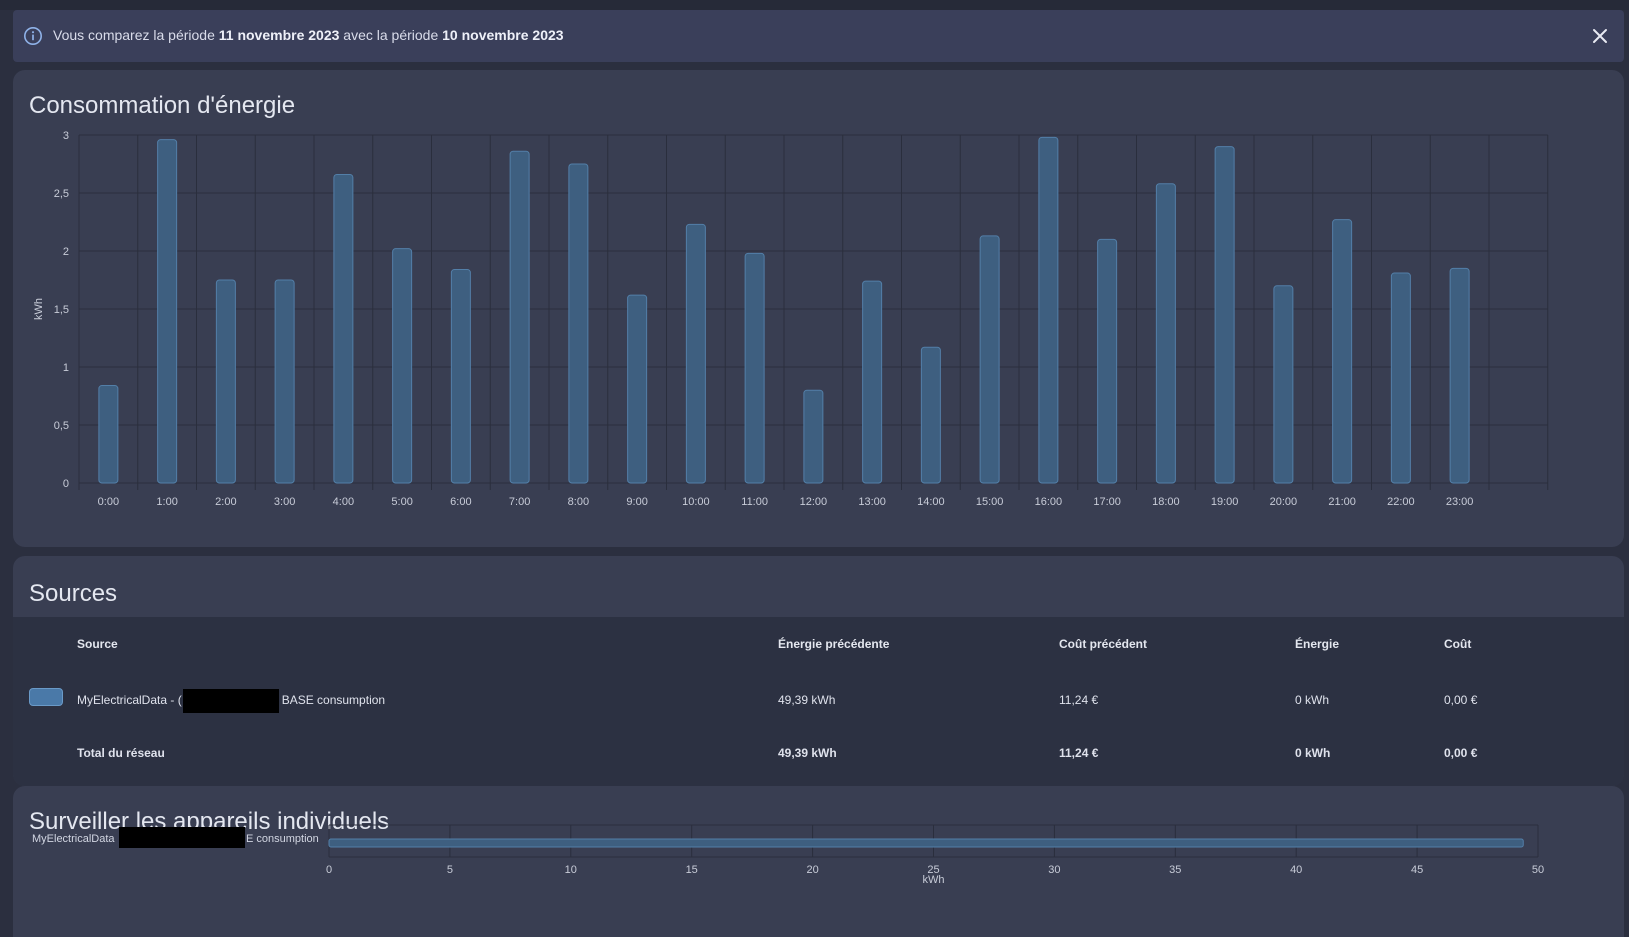 This screenshot has width=1629, height=937. What do you see at coordinates (1312, 700) in the screenshot?
I see `source-energy: 0 kWh` at bounding box center [1312, 700].